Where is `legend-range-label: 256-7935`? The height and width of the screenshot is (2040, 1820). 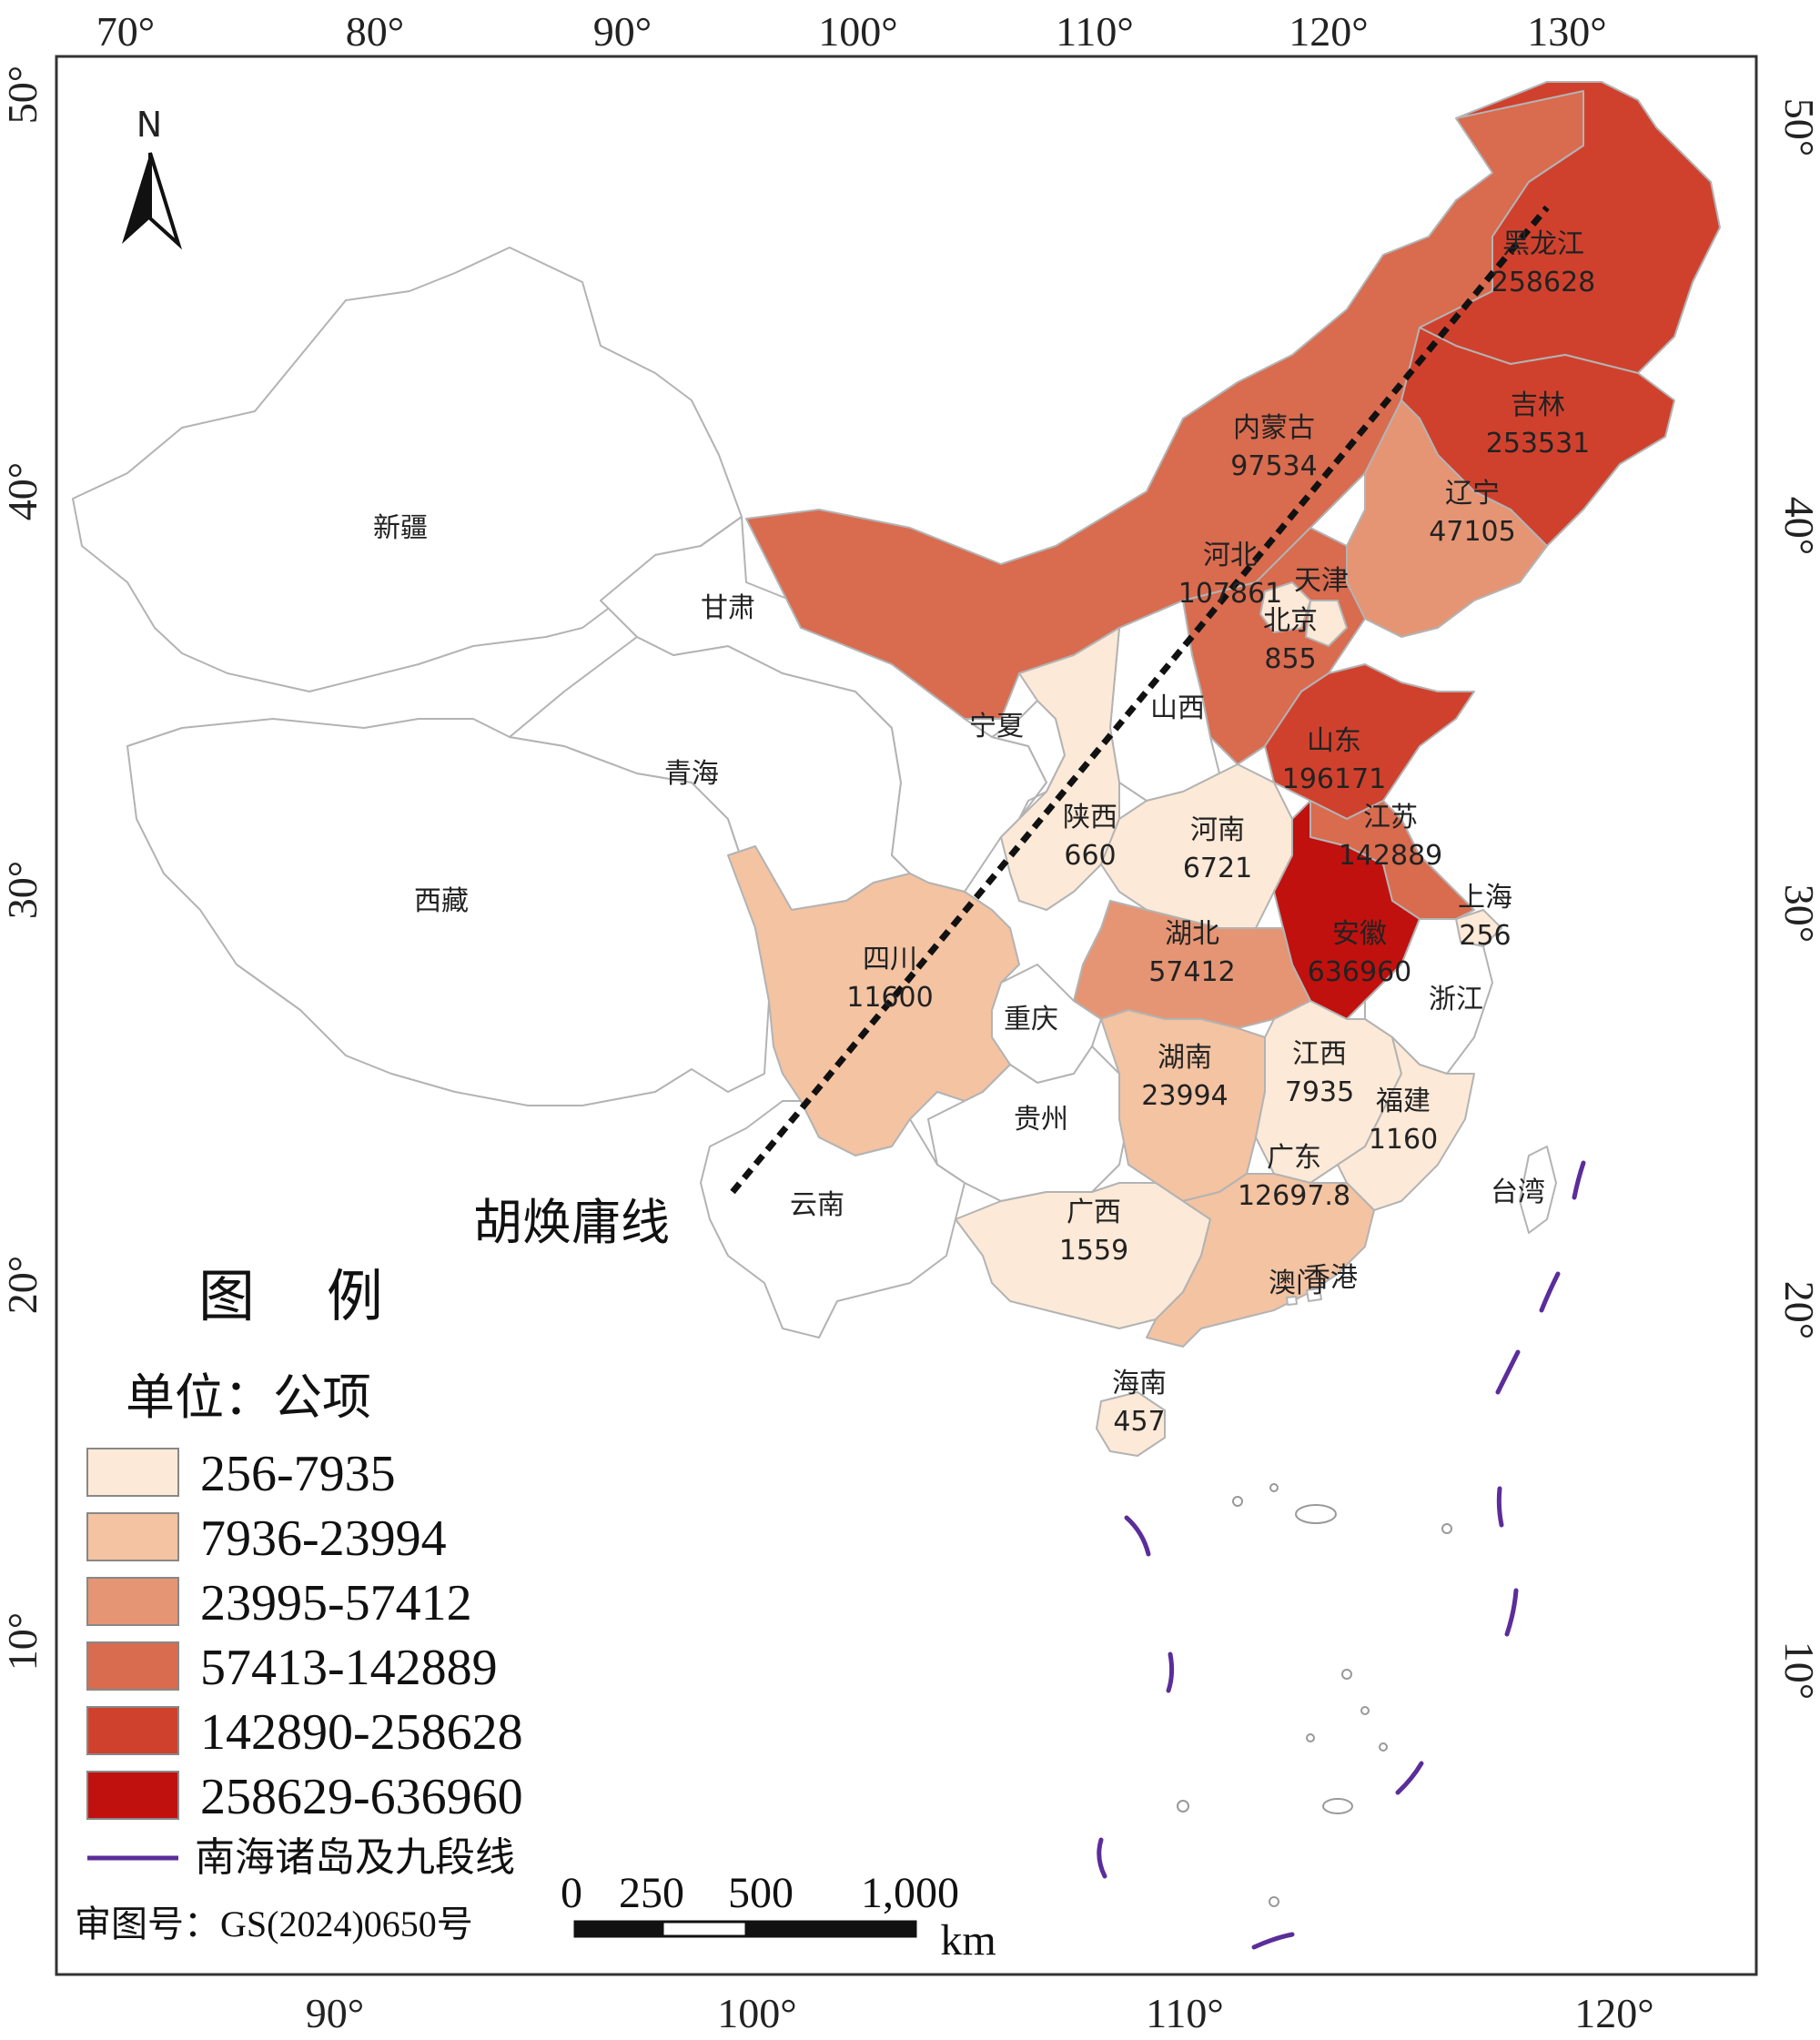
legend-range-label: 256-7935 is located at coordinates (298, 1474).